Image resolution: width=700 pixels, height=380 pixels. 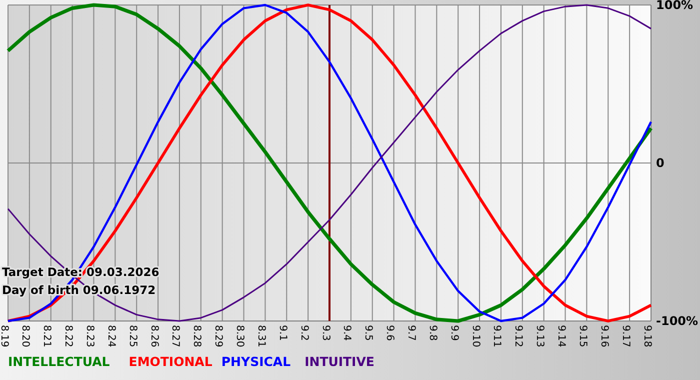 What do you see at coordinates (89, 336) in the screenshot?
I see `x-tick-label: 8.23` at bounding box center [89, 336].